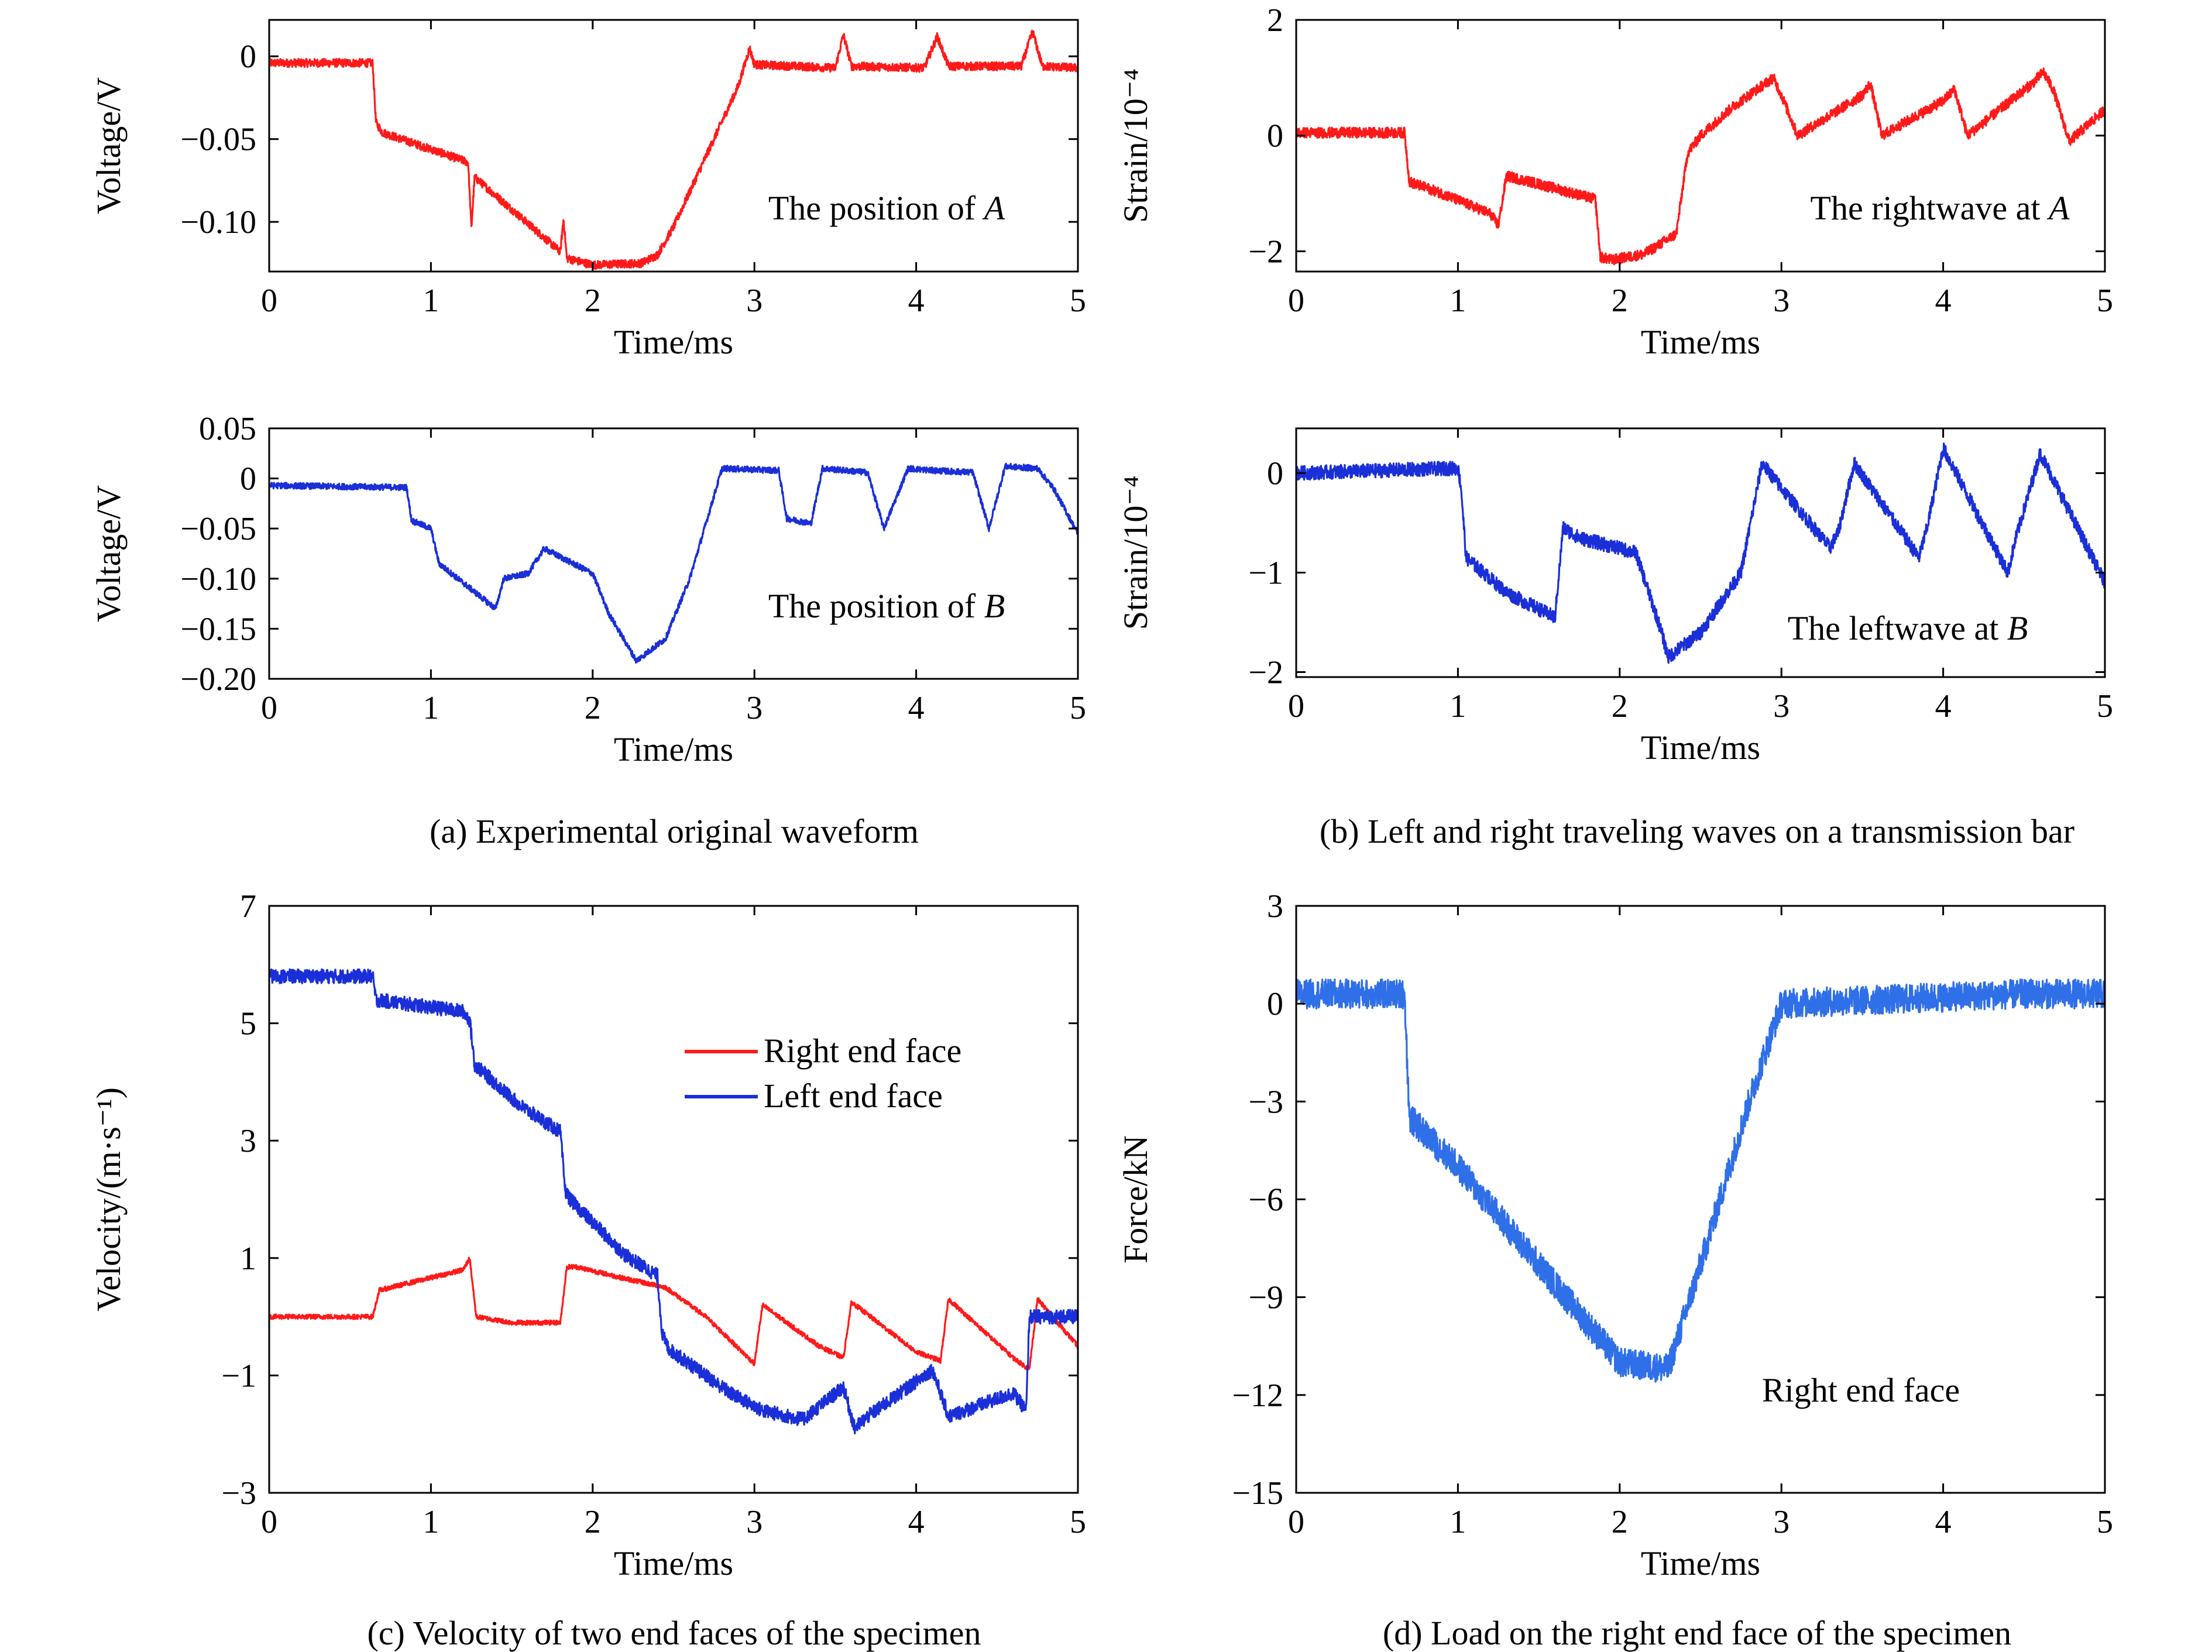 This screenshot has height=1652, width=2212. I want to click on y-axis-label: Force/kN, so click(1136, 1199).